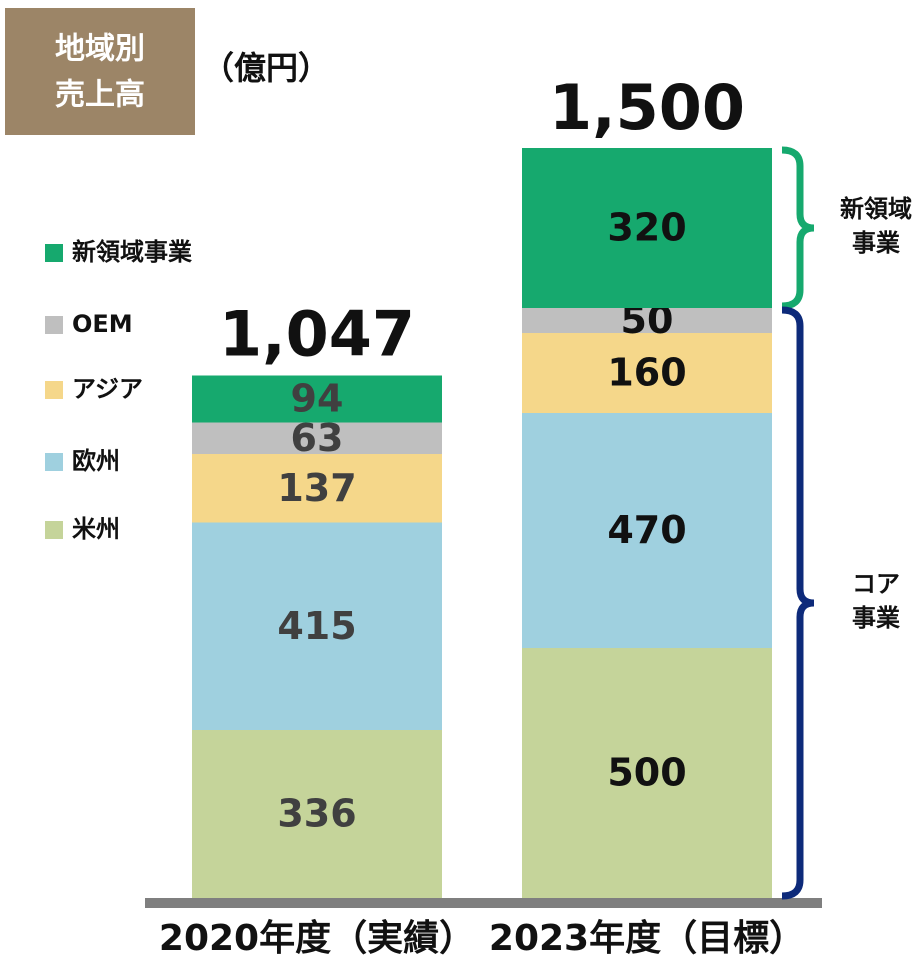  What do you see at coordinates (100, 95) in the screenshot?
I see `chart-title: 売上高` at bounding box center [100, 95].